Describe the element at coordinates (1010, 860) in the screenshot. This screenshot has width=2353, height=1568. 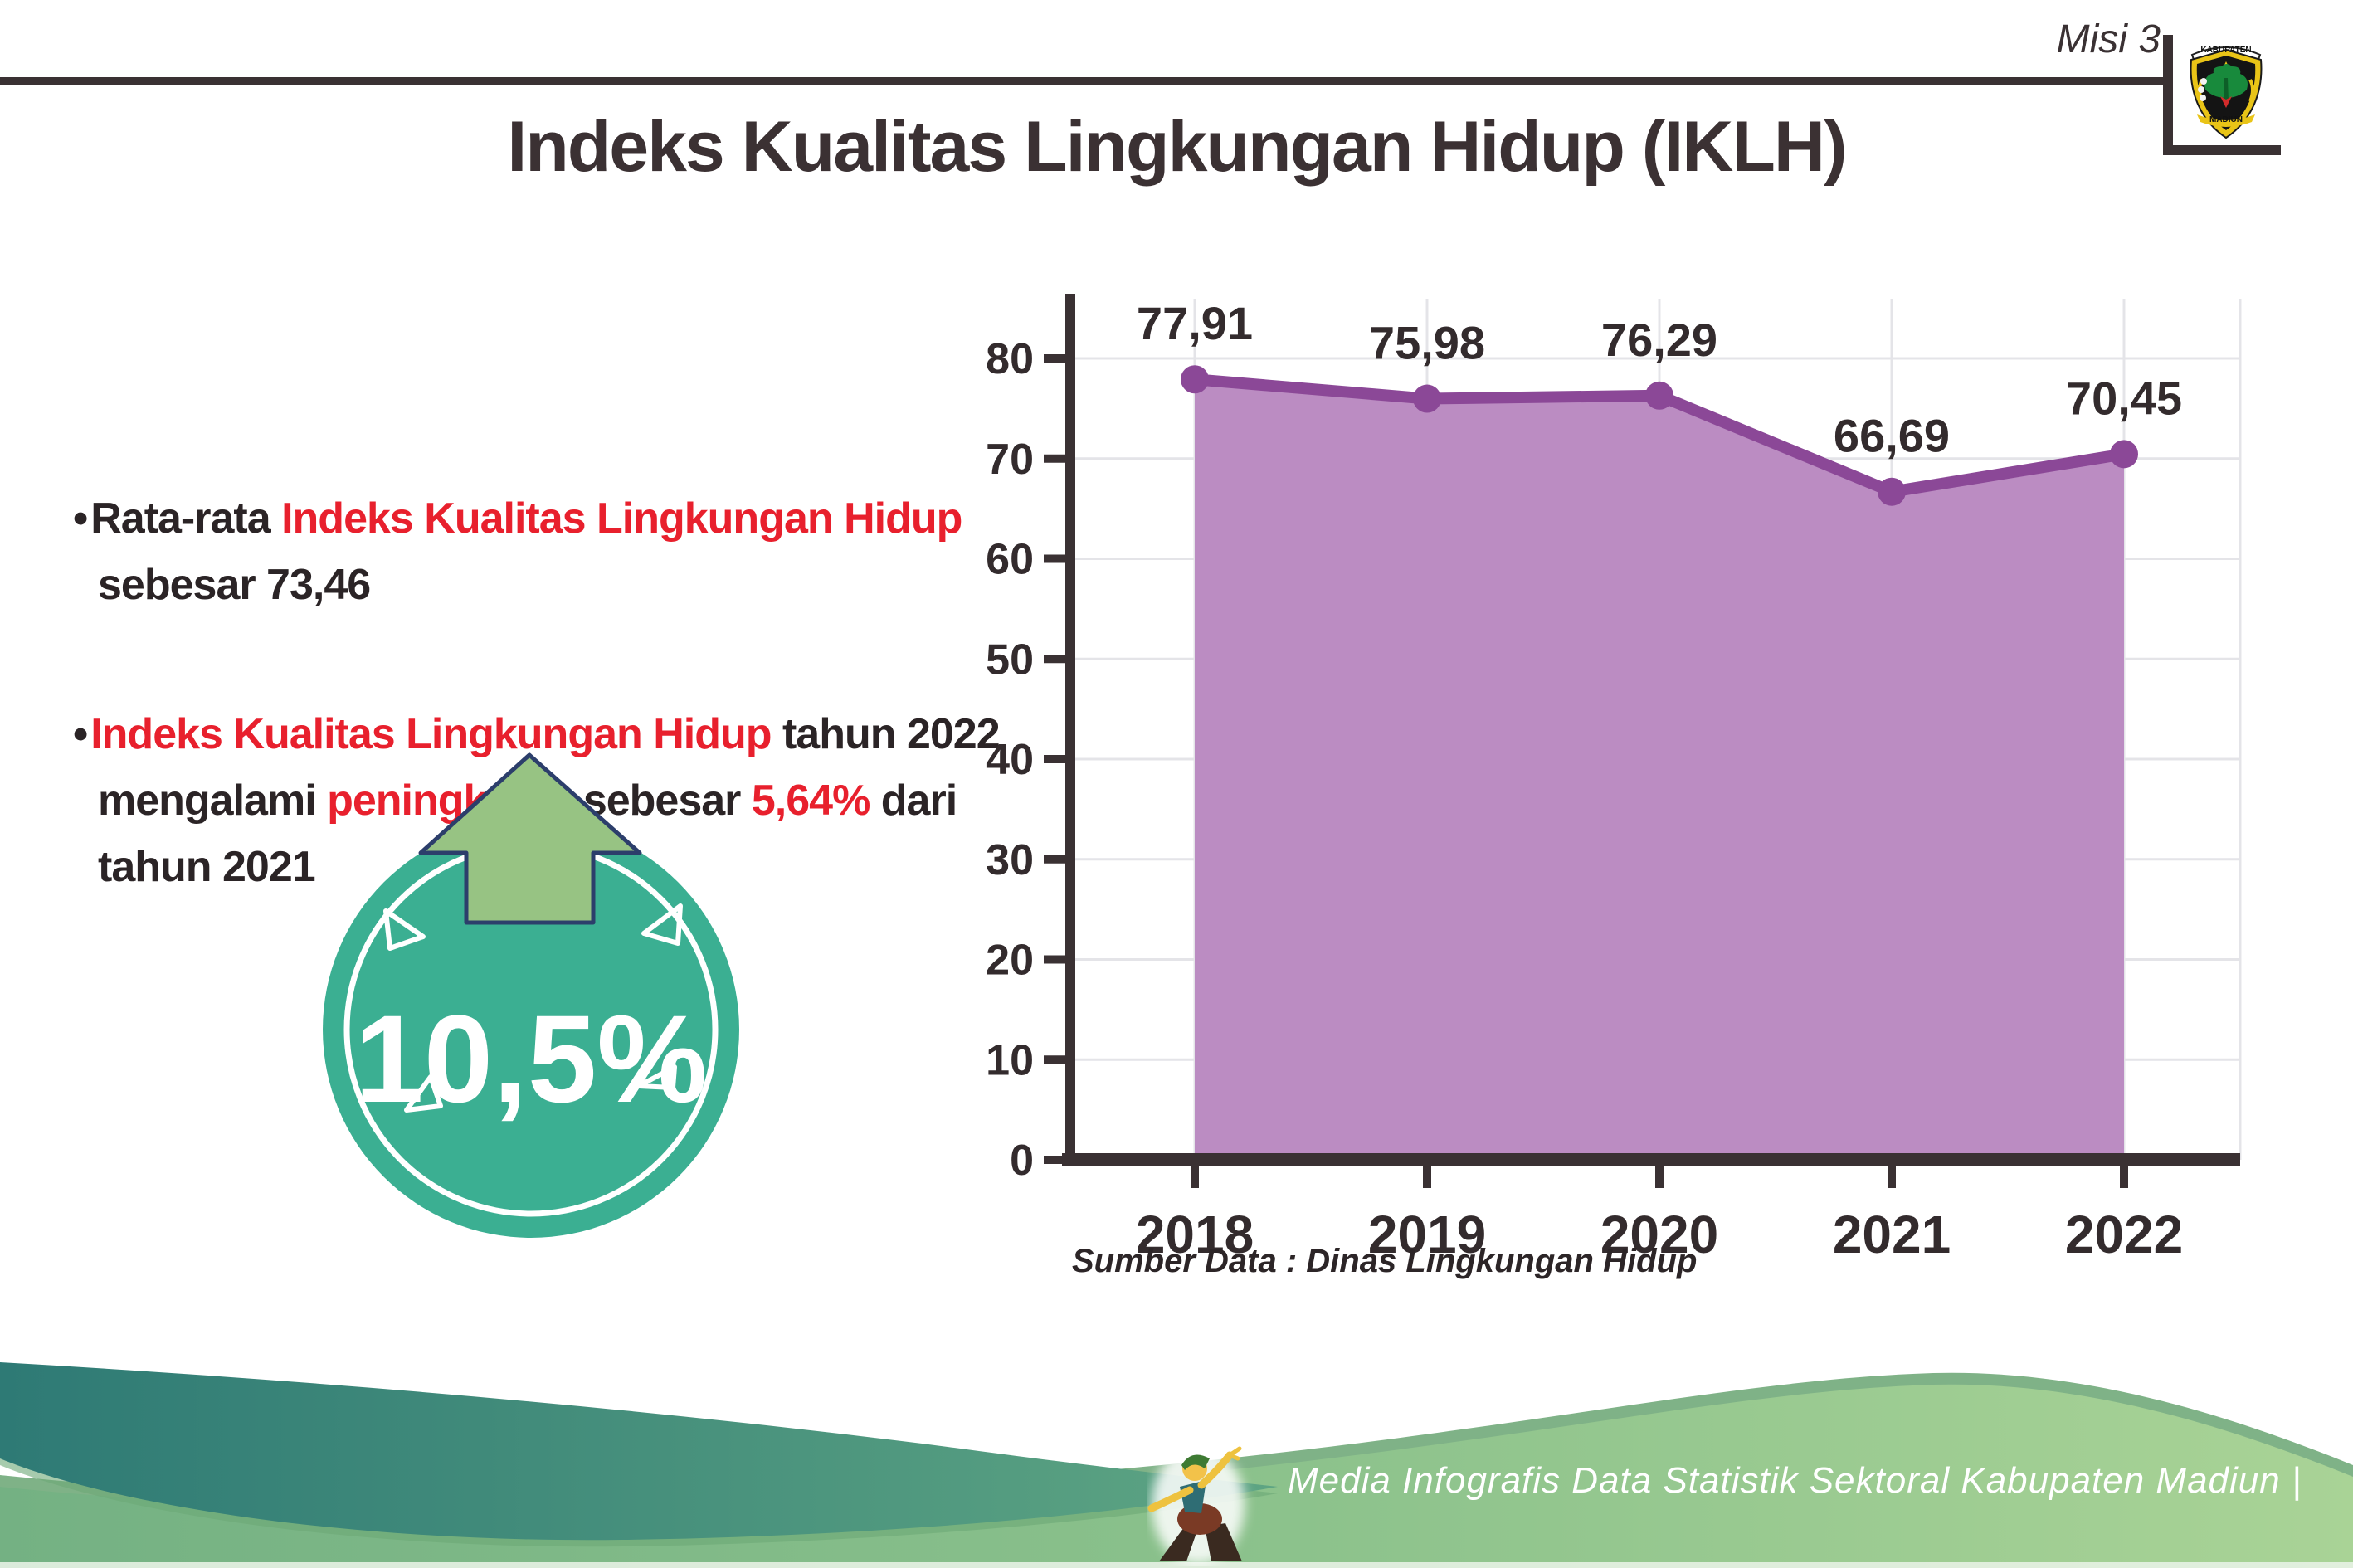
I see `y-tick-label: 30` at that location.